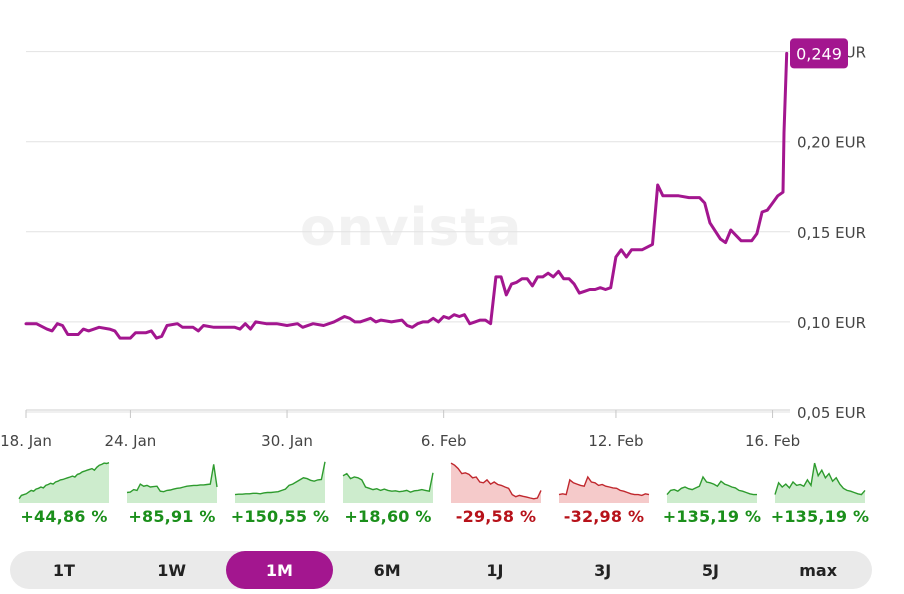 The image size is (904, 594). What do you see at coordinates (818, 570) in the screenshot?
I see `range-button-max: max` at bounding box center [818, 570].